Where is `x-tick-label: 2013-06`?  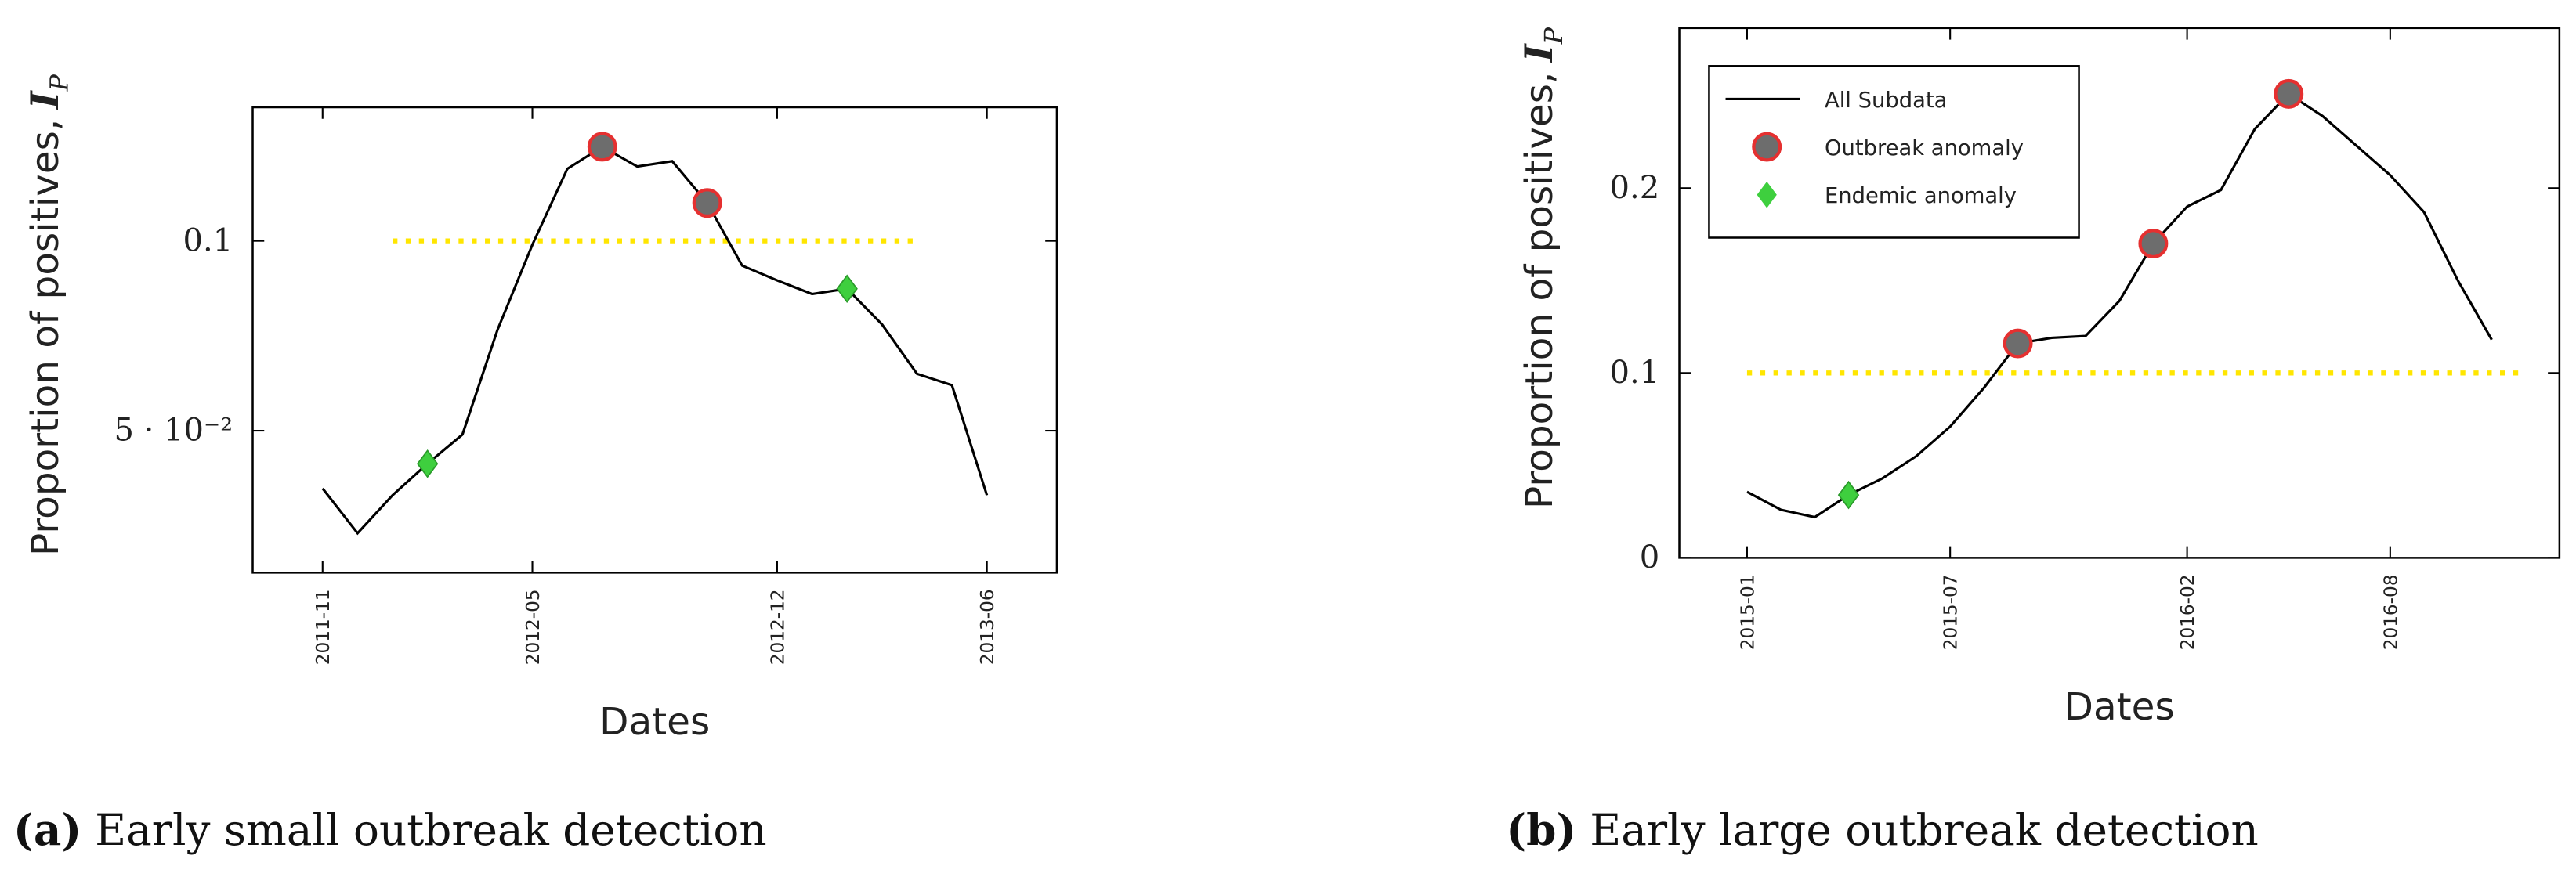 x-tick-label: 2013-06 is located at coordinates (988, 627).